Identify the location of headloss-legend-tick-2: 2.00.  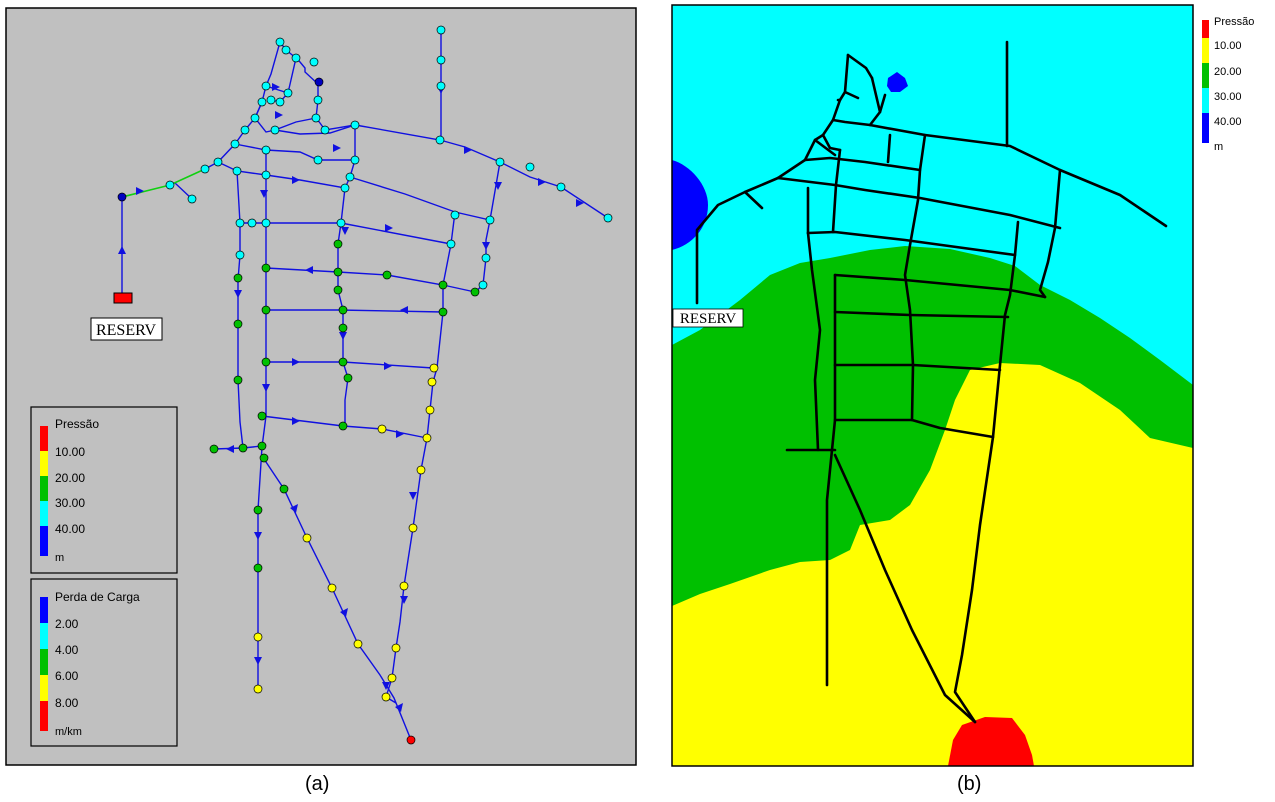
(67, 624).